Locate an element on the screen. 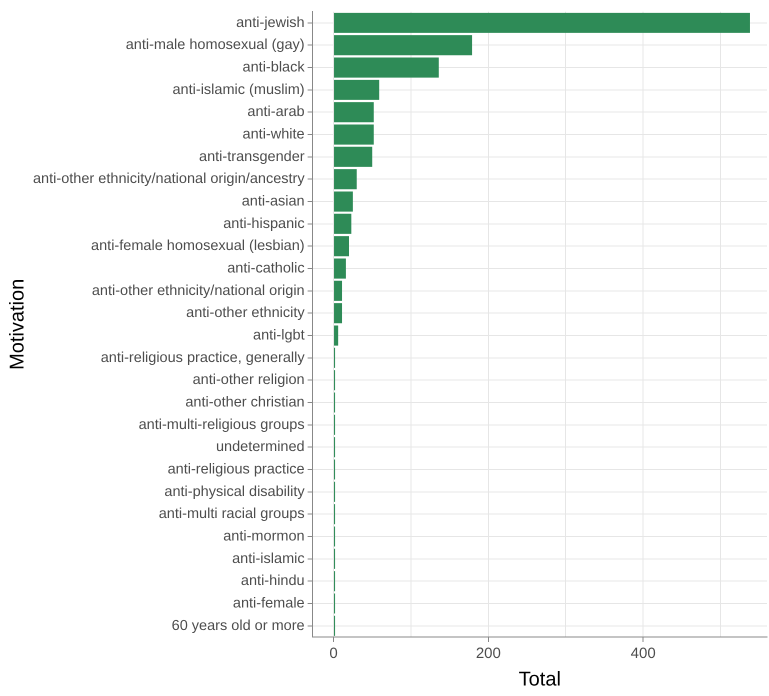  y-tick-label: anti-multi-religious groups is located at coordinates (221, 424).